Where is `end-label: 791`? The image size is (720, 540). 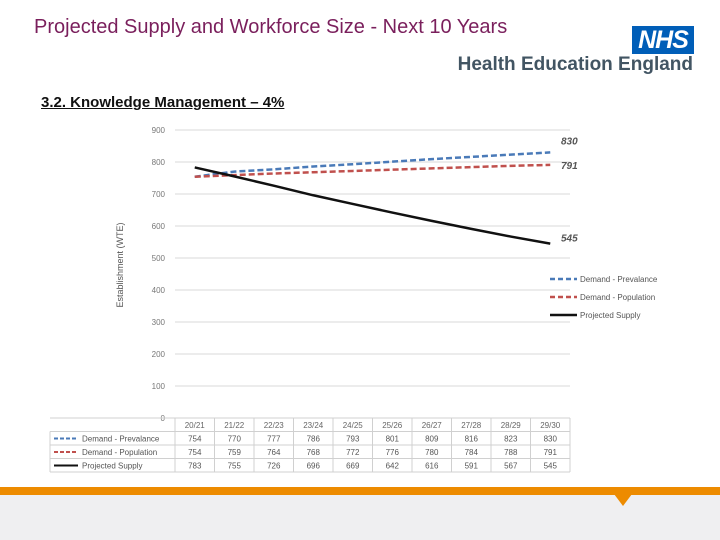
end-label: 791 is located at coordinates (569, 166).